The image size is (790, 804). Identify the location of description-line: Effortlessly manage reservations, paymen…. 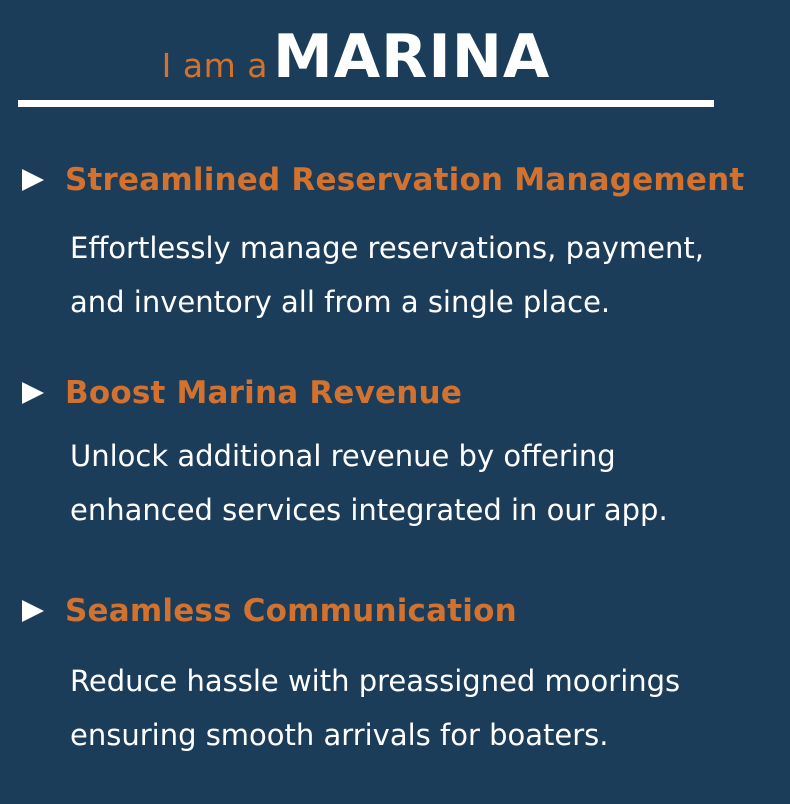
(387, 248).